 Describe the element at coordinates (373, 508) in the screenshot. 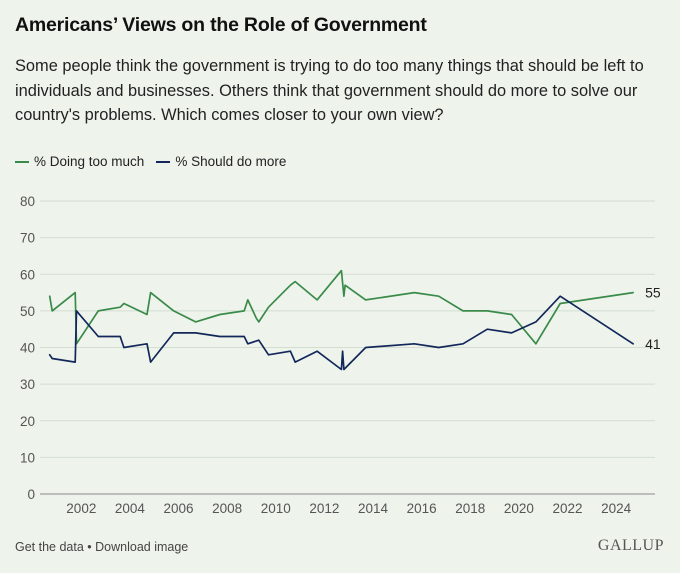

I see `x-tick-label-2014: 2014` at that location.